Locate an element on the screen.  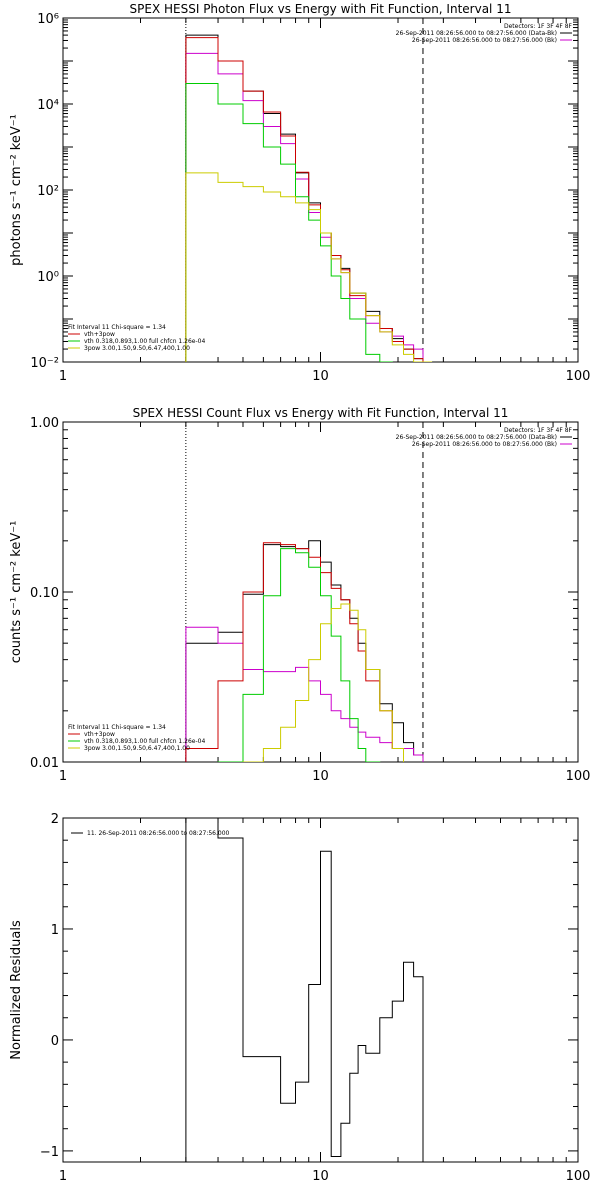
y-tick-label: 10⁻² is located at coordinates (44, 363).